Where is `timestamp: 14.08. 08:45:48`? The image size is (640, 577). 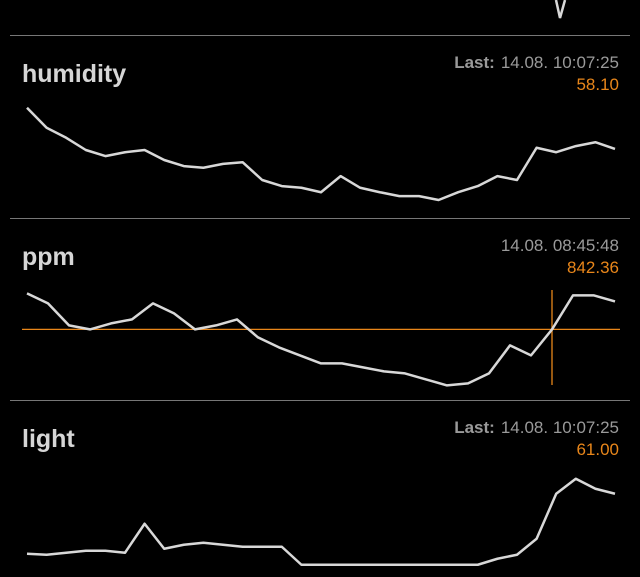
timestamp: 14.08. 08:45:48 is located at coordinates (560, 245).